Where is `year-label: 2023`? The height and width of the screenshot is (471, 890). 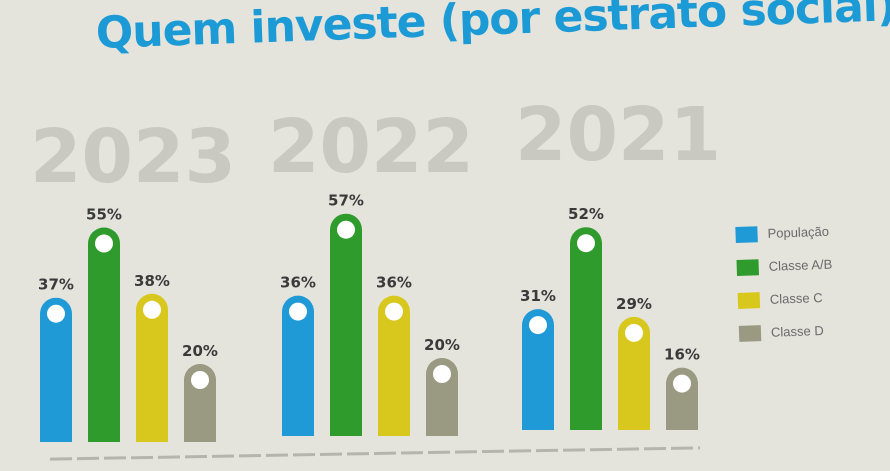
year-label: 2023 is located at coordinates (133, 157).